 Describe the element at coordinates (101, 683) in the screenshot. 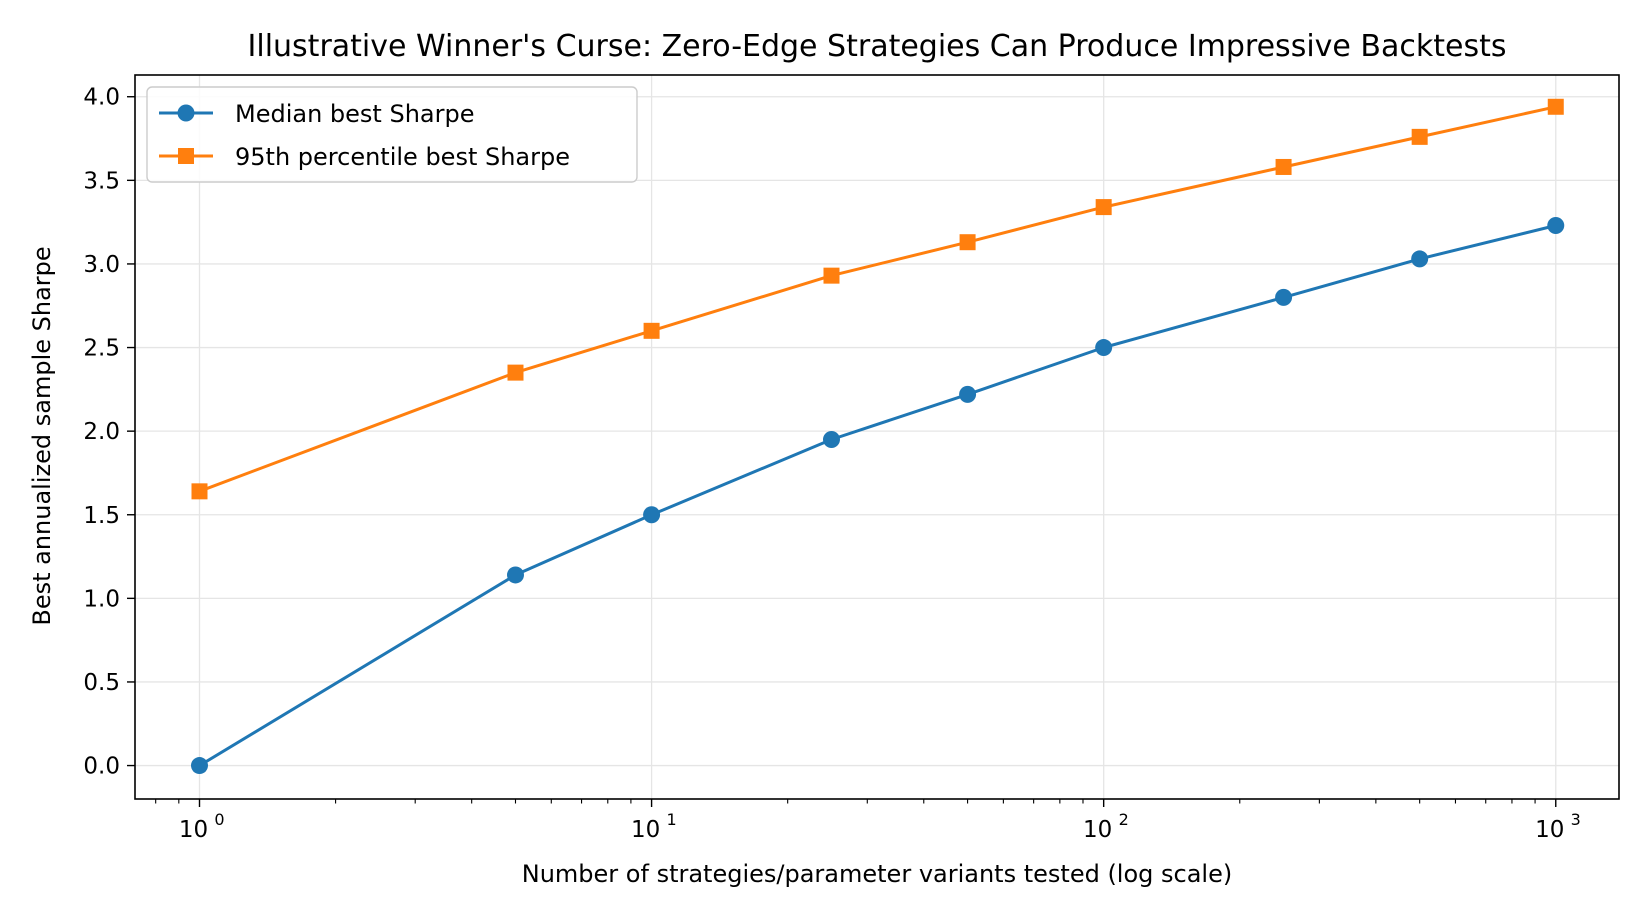

I see `y-tick-label: 0.5` at that location.